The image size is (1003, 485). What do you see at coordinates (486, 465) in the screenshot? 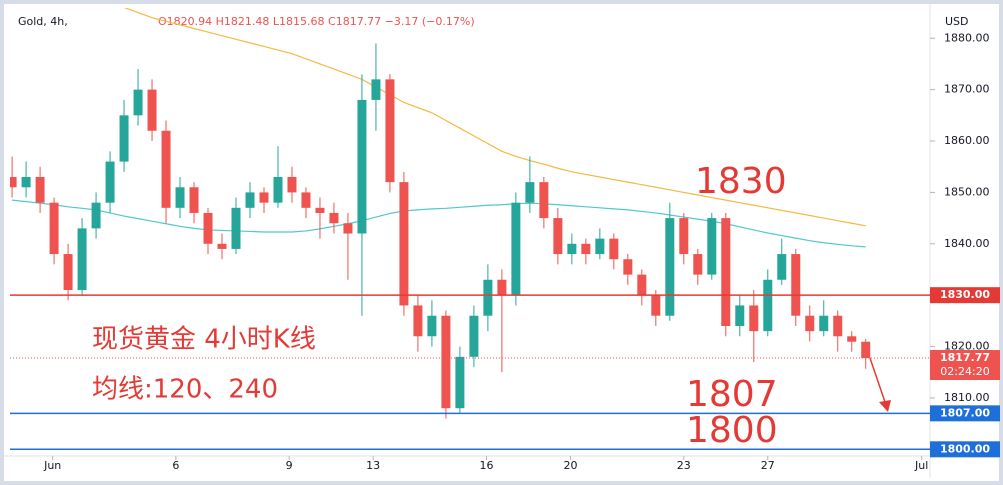
I see `x-tick-label: 16` at bounding box center [486, 465].